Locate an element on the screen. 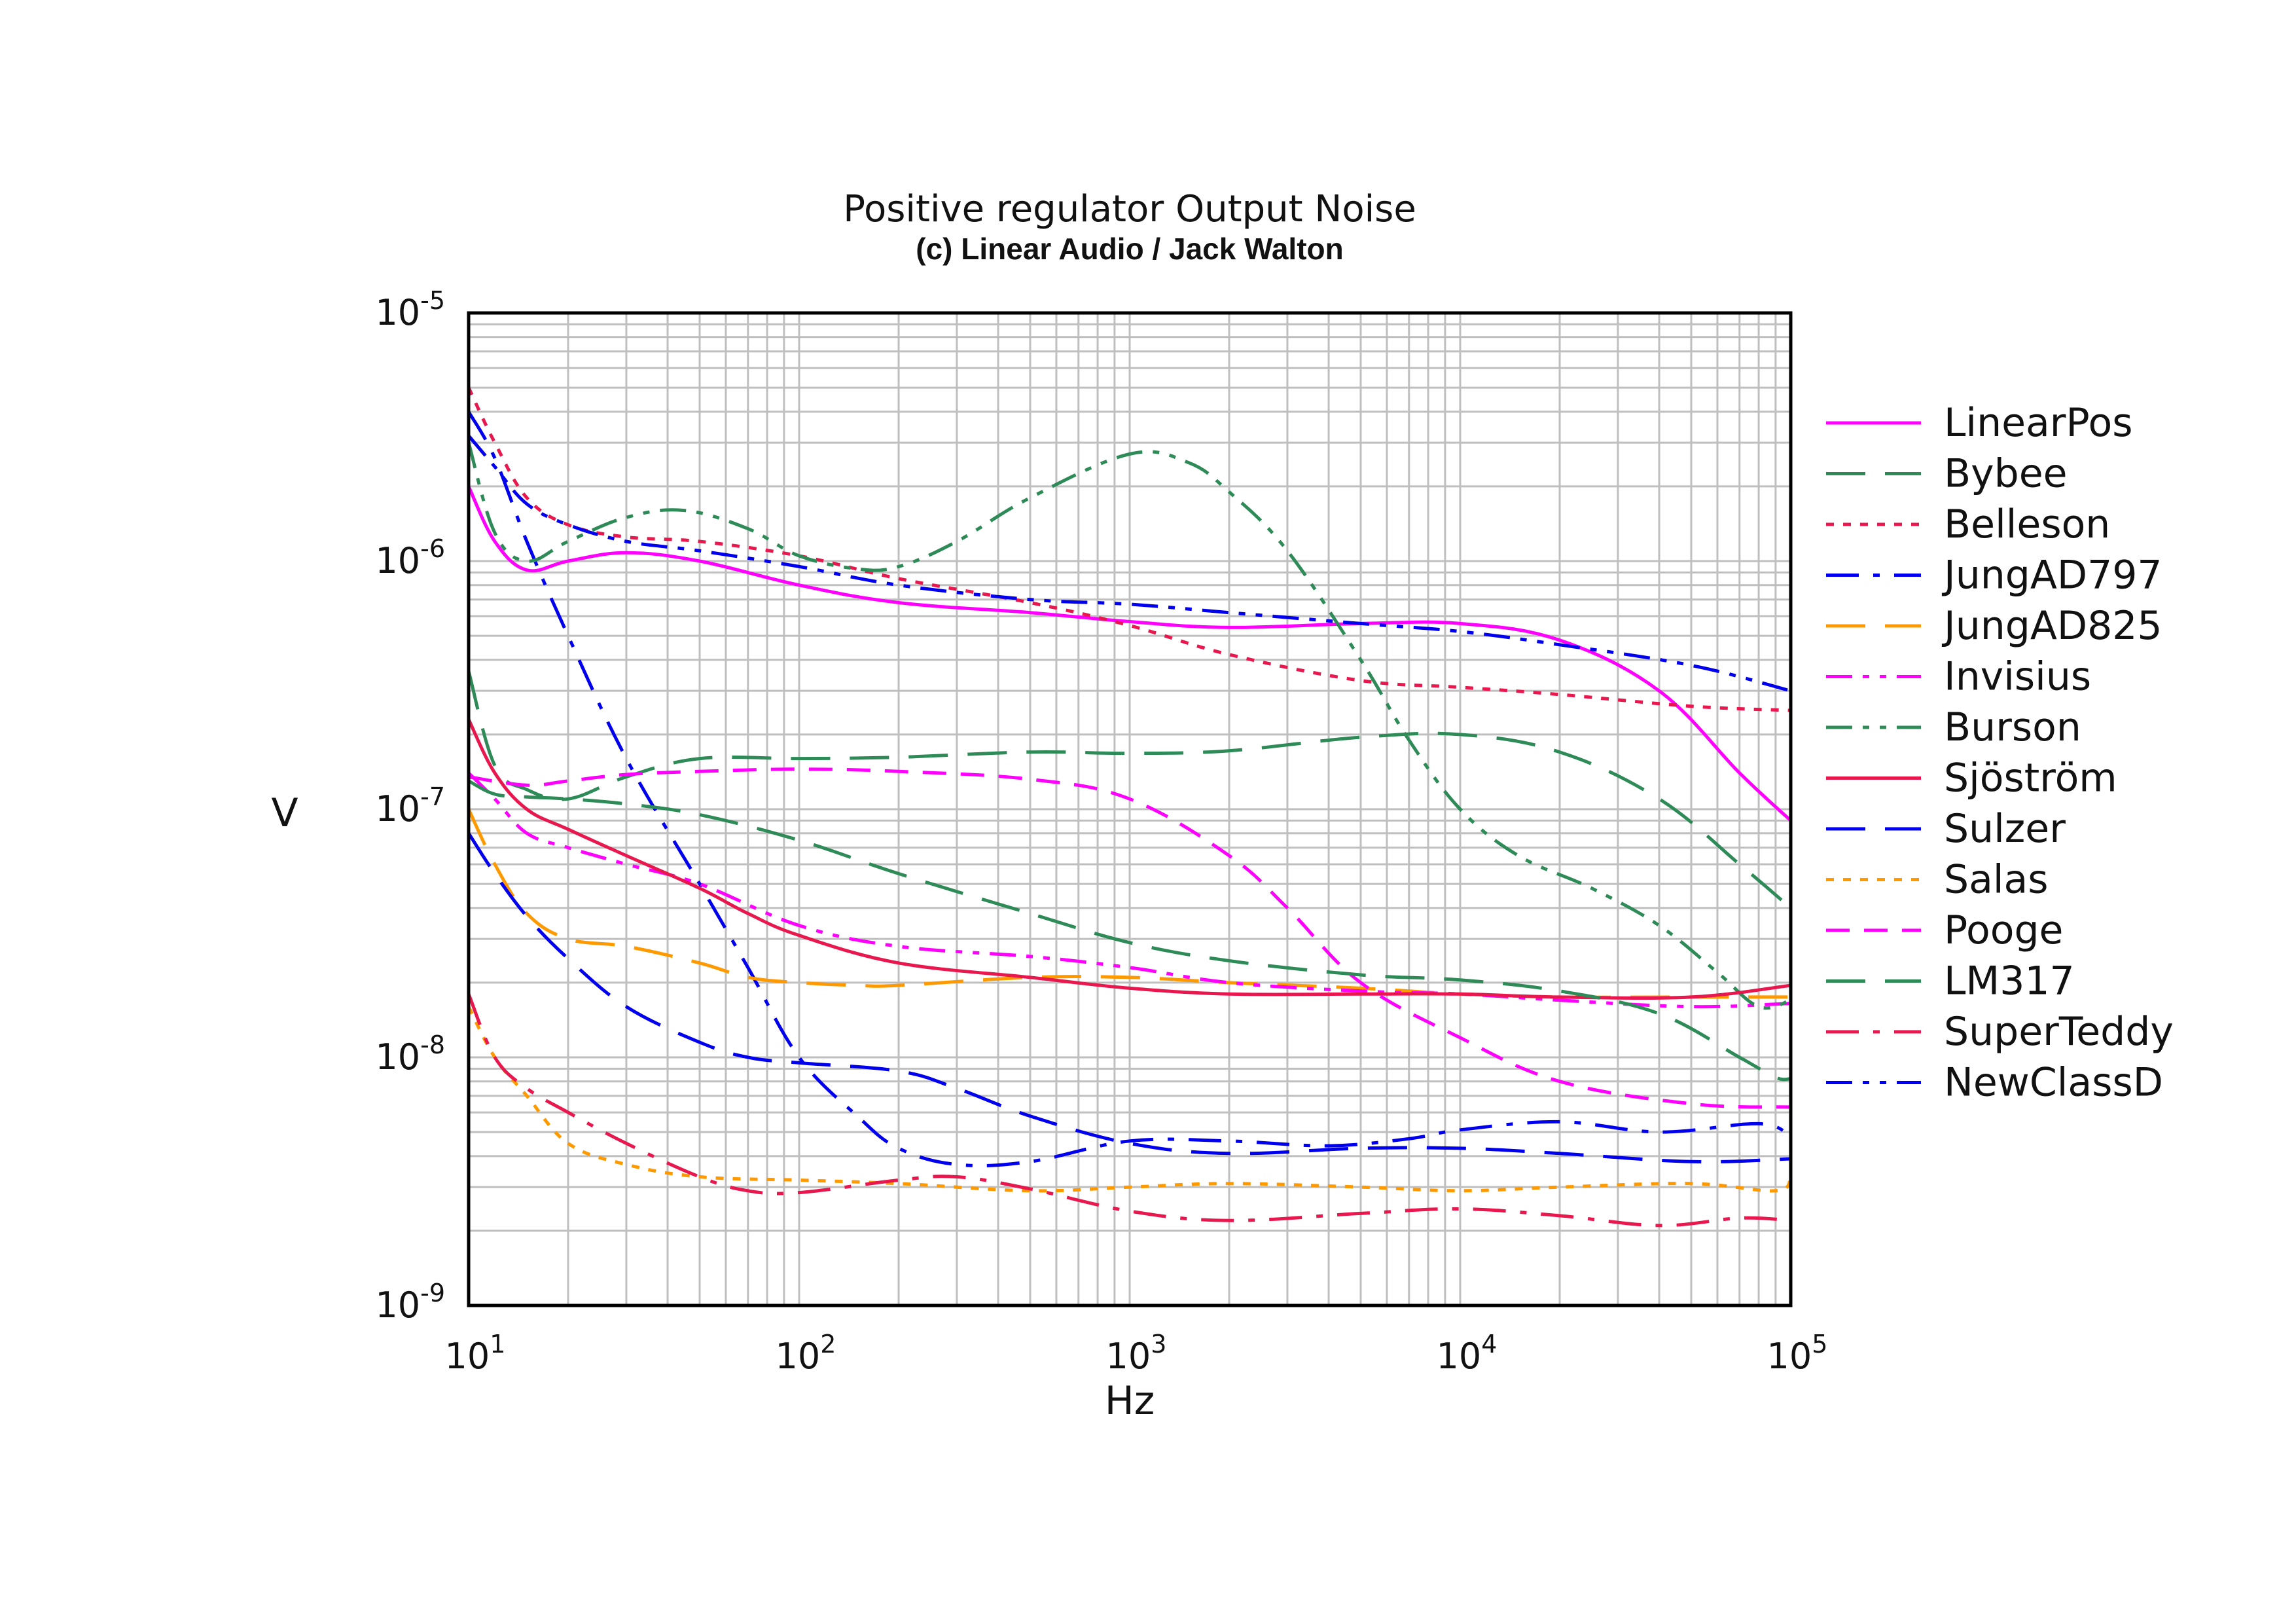 The height and width of the screenshot is (1623, 2296). y-axis-label: V is located at coordinates (284, 813).